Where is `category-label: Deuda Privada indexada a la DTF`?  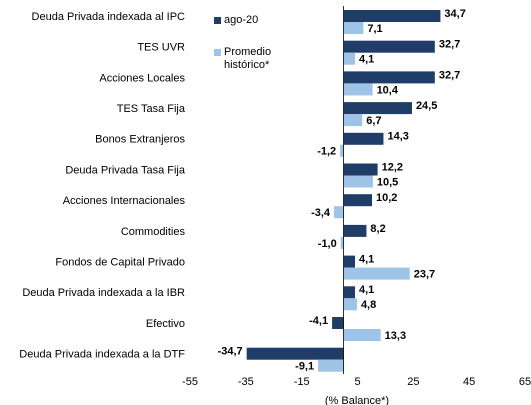 category-label: Deuda Privada indexada a la DTF is located at coordinates (102, 355).